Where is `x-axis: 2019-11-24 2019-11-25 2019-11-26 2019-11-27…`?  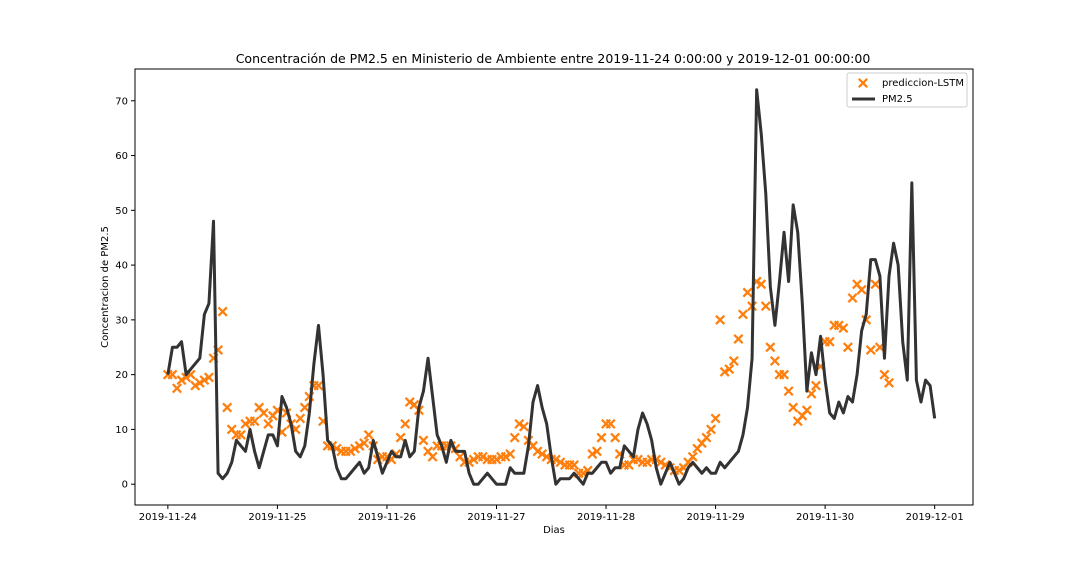 x-axis: 2019-11-24 2019-11-25 2019-11-26 2019-11-27… is located at coordinates (551, 514).